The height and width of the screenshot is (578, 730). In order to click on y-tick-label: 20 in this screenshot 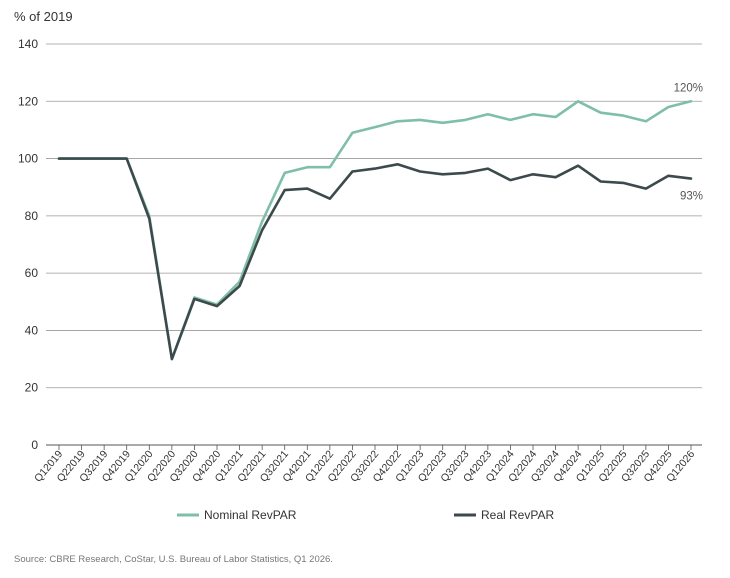, I will do `click(32, 388)`.